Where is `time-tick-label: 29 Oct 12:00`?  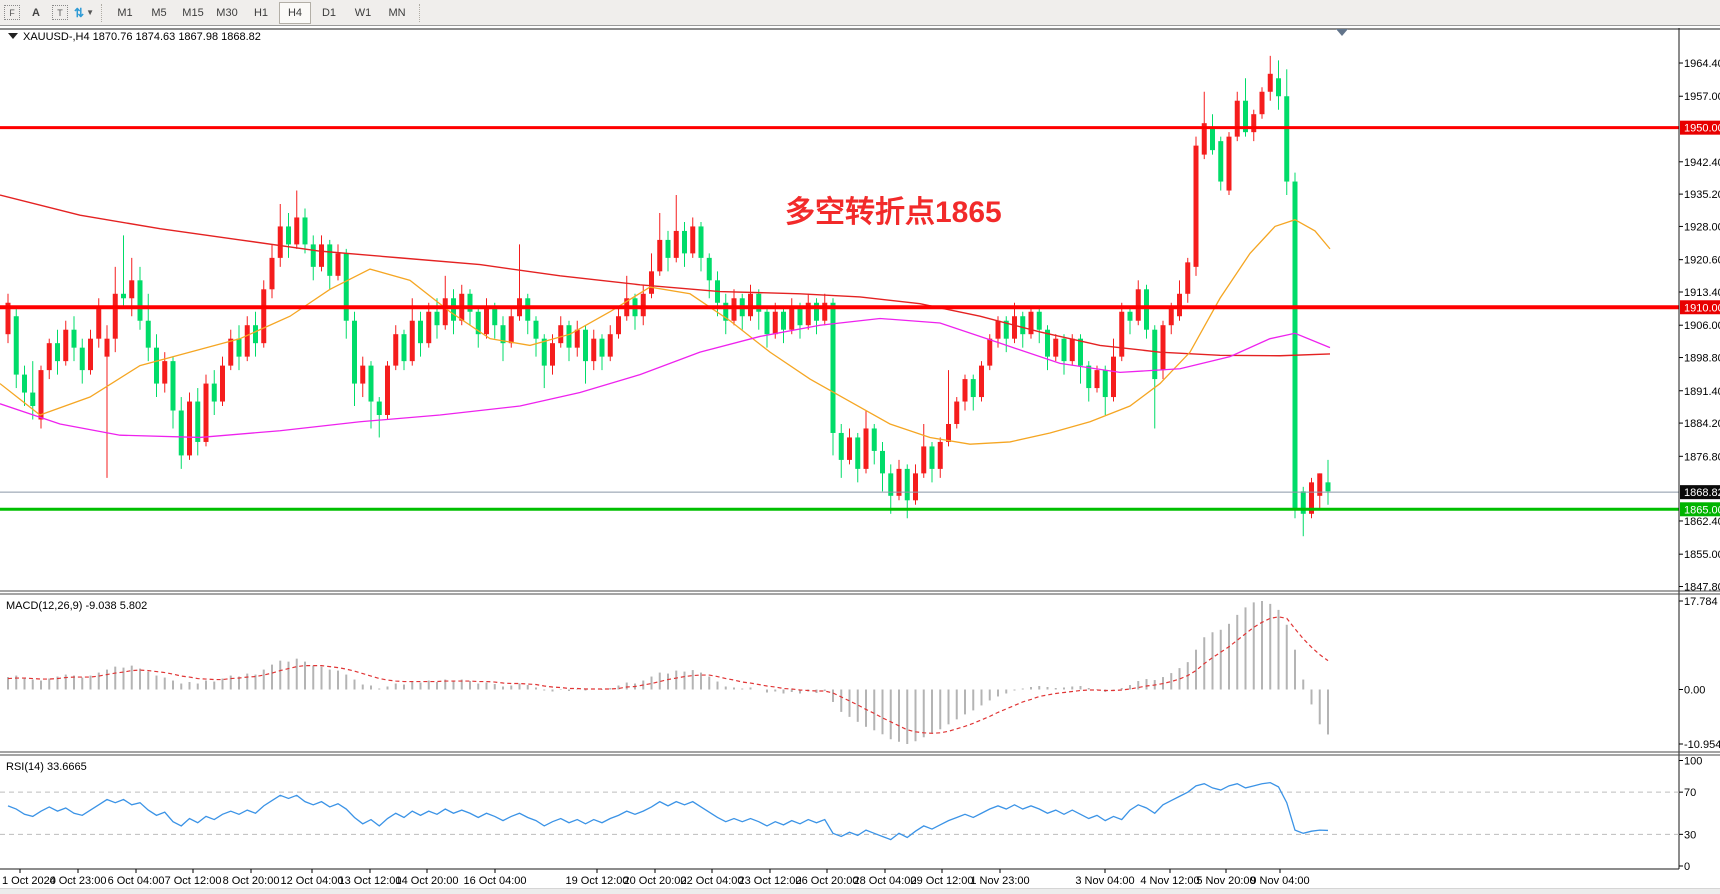 time-tick-label: 29 Oct 12:00 is located at coordinates (942, 881).